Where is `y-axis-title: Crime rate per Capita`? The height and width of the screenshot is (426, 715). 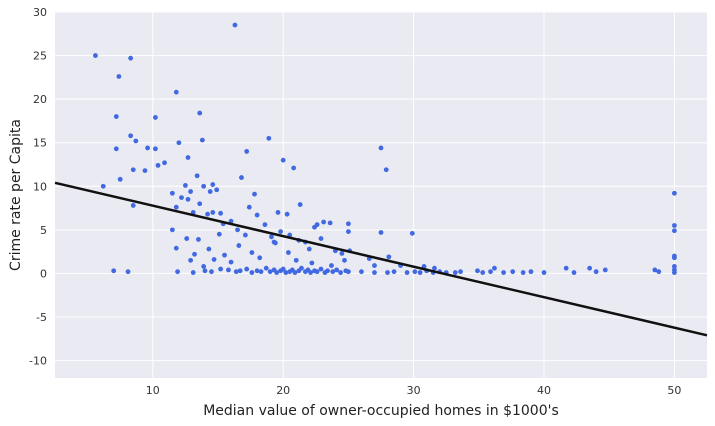
y-axis-title: Crime rate per Capita is located at coordinates (16, 195).